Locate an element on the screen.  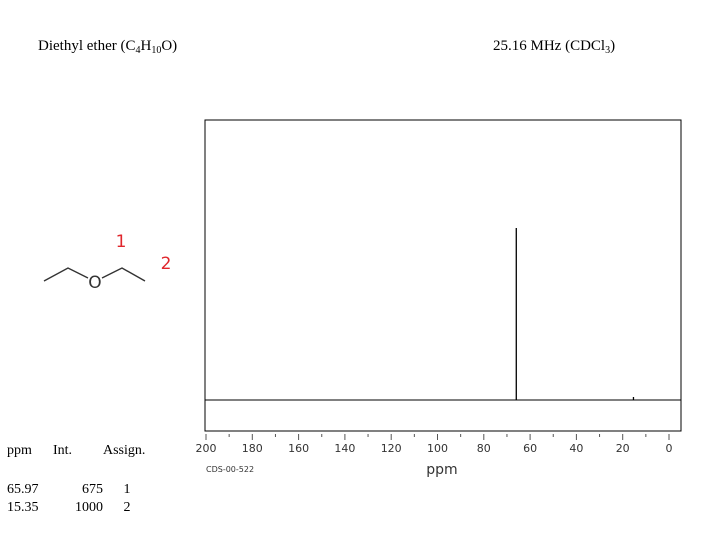
x-tick-label: 120 is located at coordinates (391, 448).